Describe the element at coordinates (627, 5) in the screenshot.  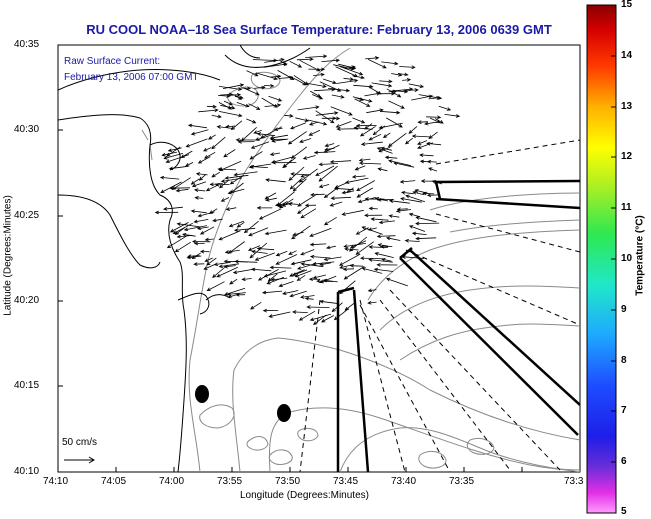
I see `colorbar-tick-label: 15` at that location.